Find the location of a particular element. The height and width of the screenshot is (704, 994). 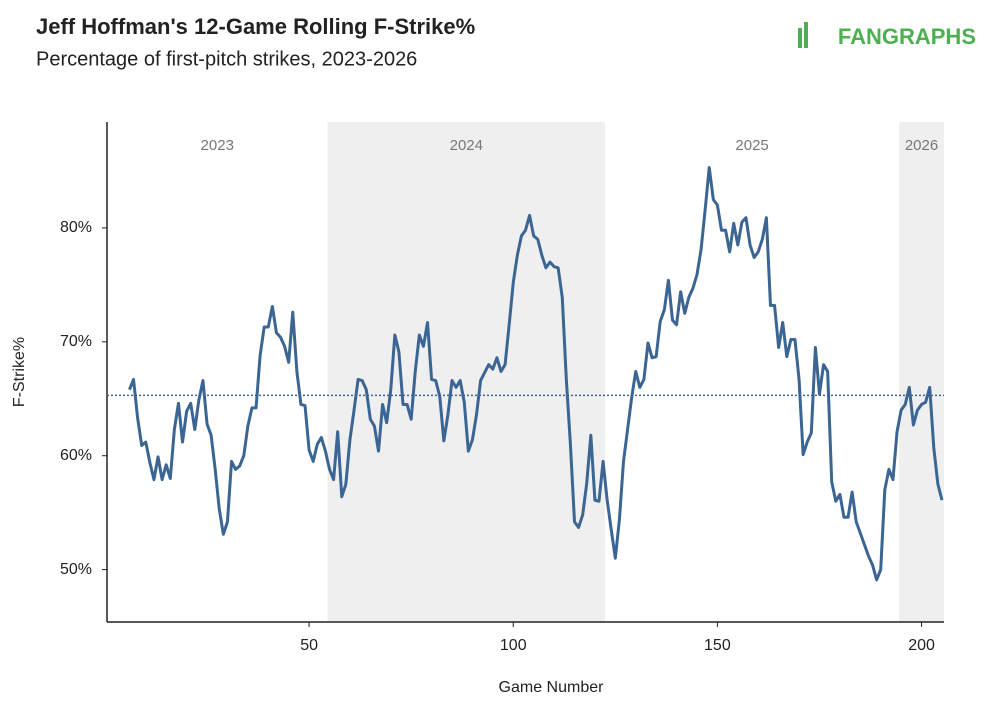

logo: FANGRAPHS is located at coordinates (887, 35).